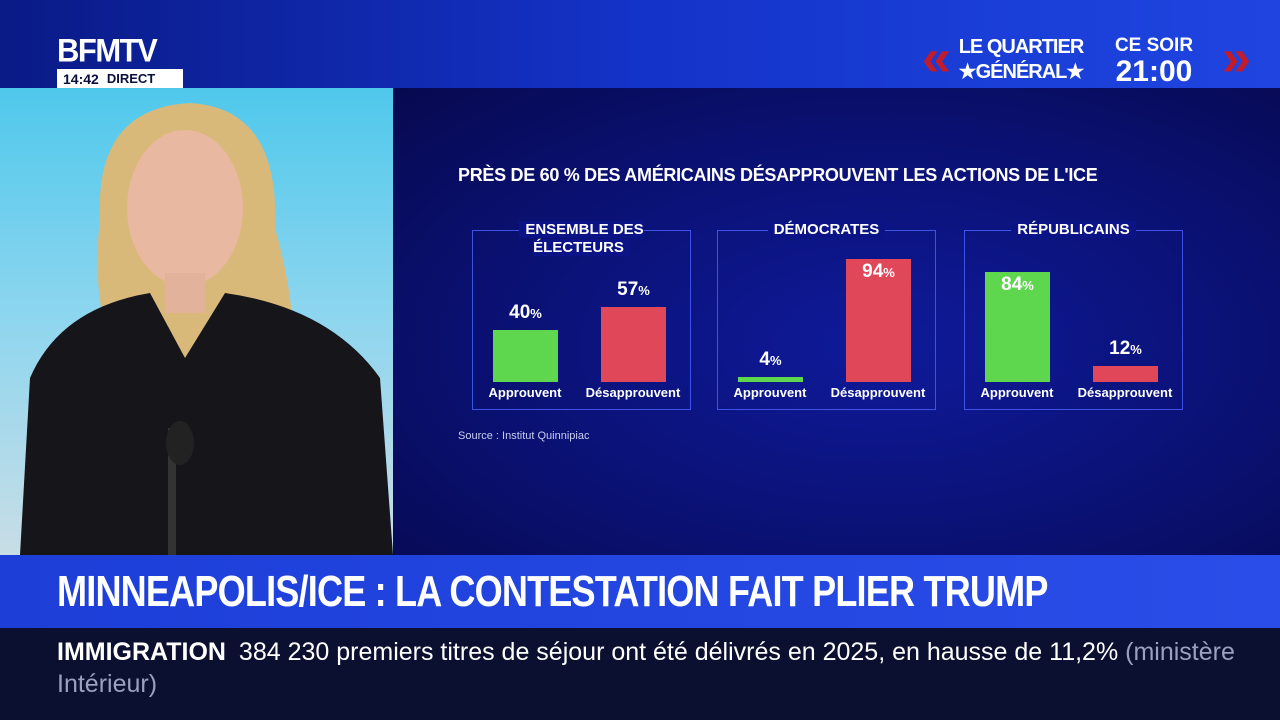 This screenshot has height=720, width=1280. I want to click on group-title: ENSEMBLE DES ÉLECTEURS, so click(581, 239).